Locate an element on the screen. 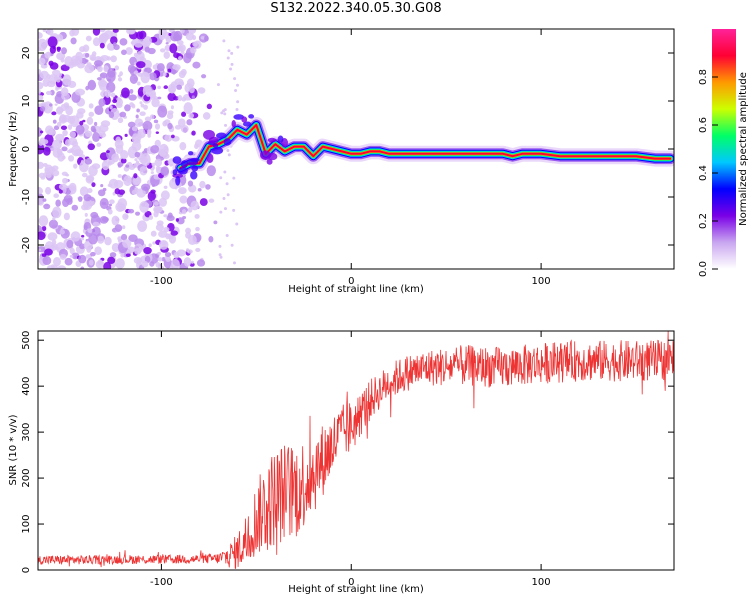  colorbar-ticks: 0.0 0.2 0.4 0.6 0.8 is located at coordinates (708, 173).